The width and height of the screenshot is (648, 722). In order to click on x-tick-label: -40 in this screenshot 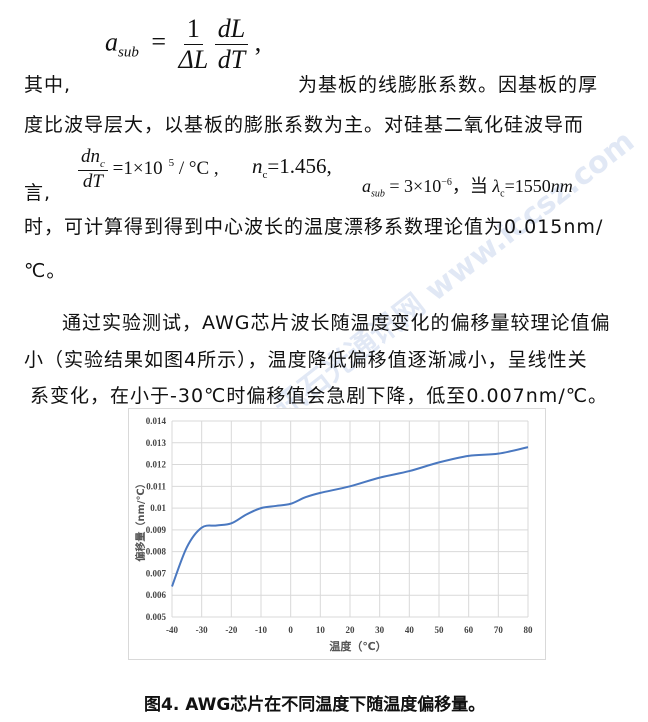, I will do `click(172, 630)`.